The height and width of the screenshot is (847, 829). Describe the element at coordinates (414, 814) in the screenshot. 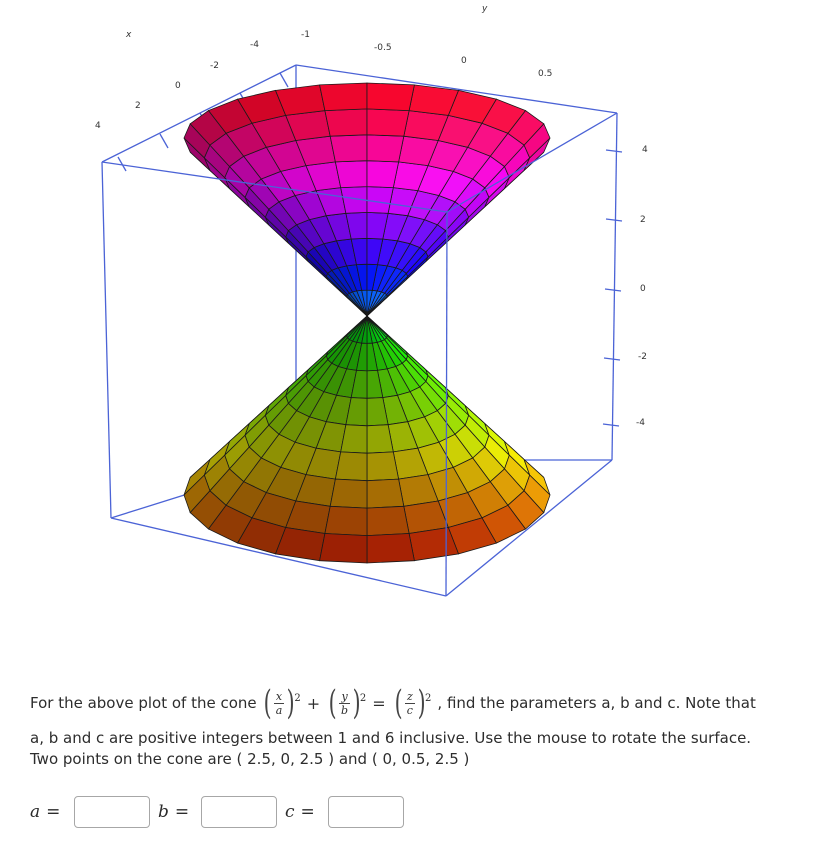

I see `answer-row: a = b = c =` at that location.